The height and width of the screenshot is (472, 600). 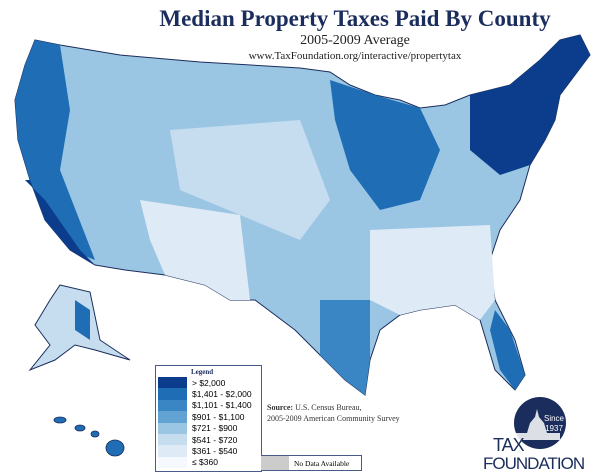 I want to click on alaska-southeast, so click(x=82, y=320).